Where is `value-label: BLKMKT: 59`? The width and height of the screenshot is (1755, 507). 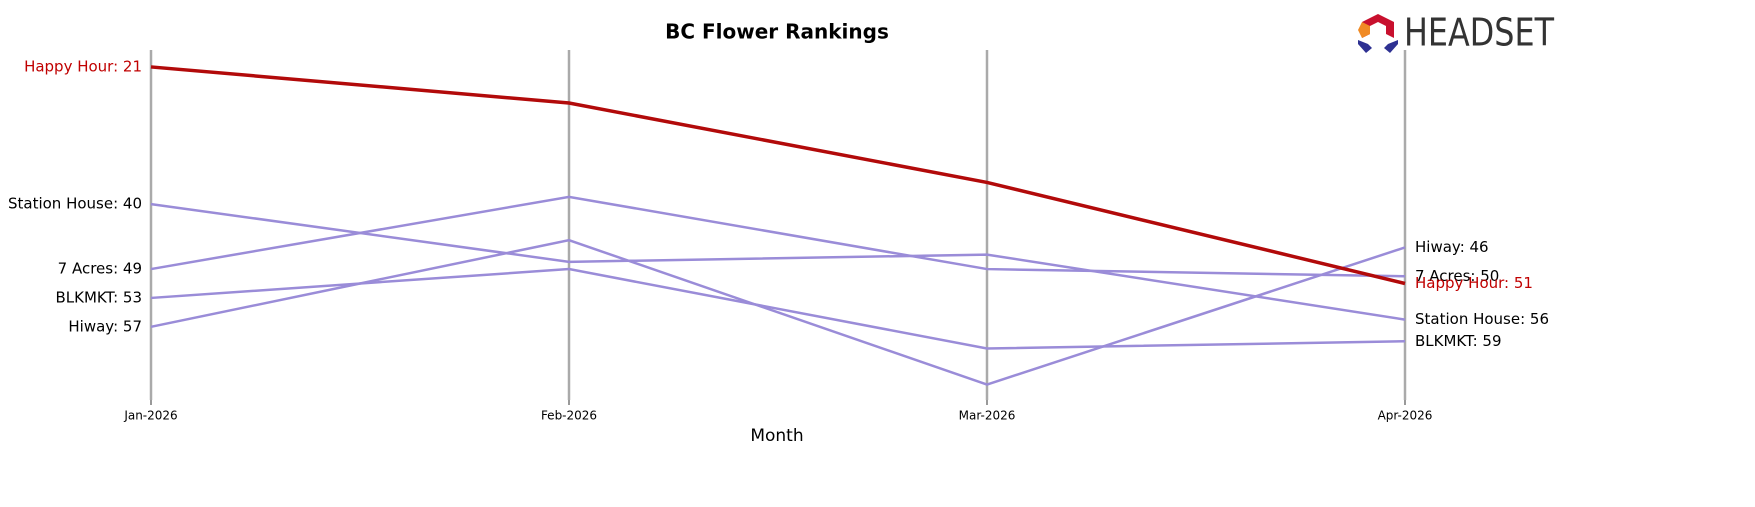
value-label: BLKMKT: 59 is located at coordinates (1458, 341).